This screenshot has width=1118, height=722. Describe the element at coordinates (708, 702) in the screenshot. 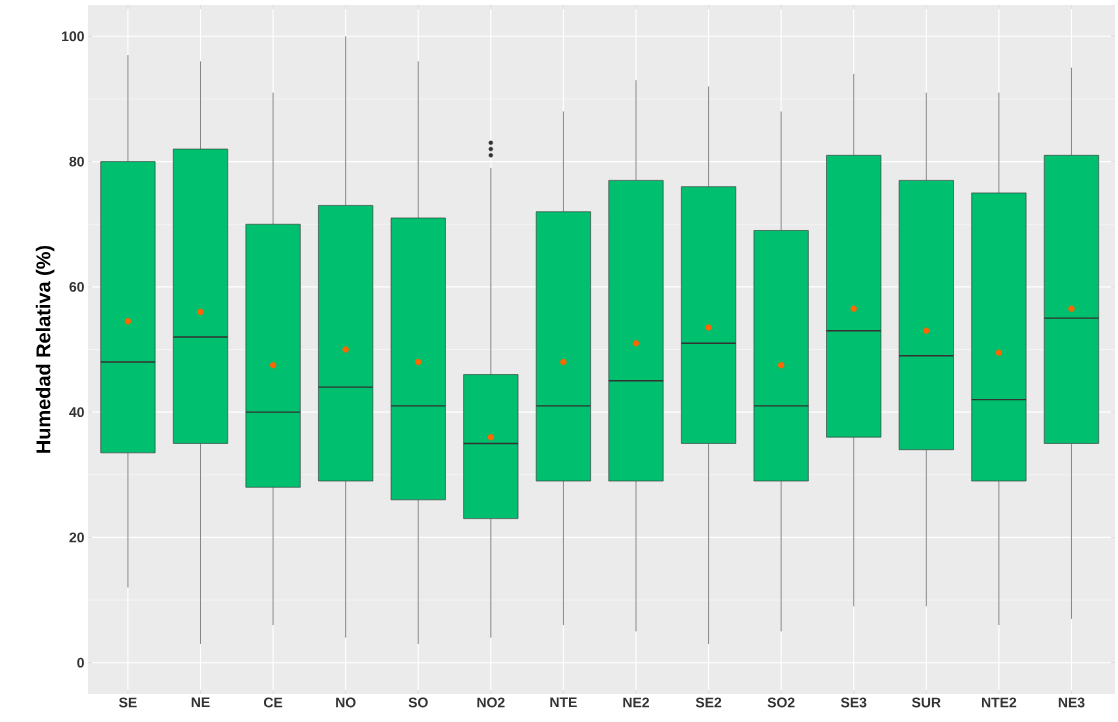

I see `x-tick-label: SE2` at that location.